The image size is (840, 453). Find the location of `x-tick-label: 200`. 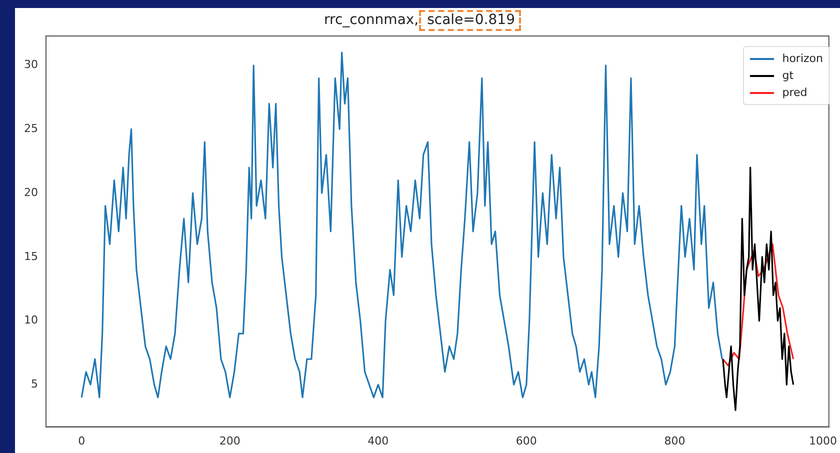

x-tick-label: 200 is located at coordinates (229, 441).